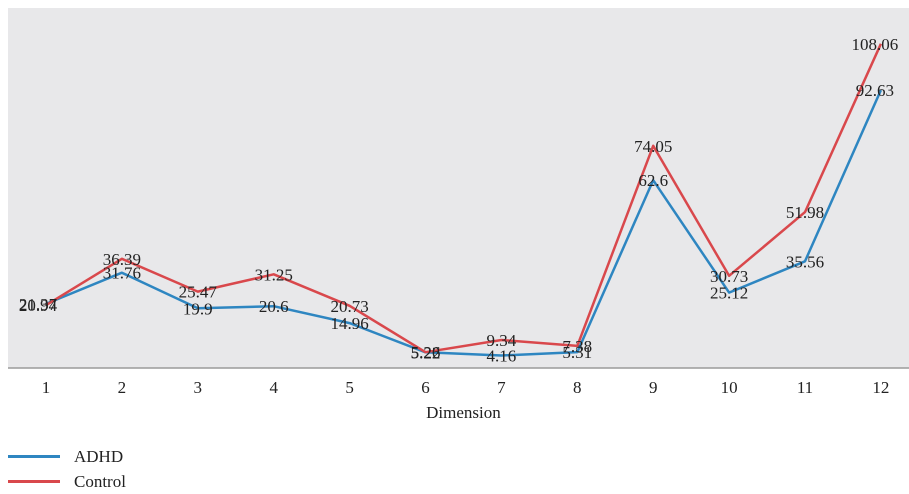 The image size is (909, 494). I want to click on legend-label-adhd: ADHD, so click(99, 456).